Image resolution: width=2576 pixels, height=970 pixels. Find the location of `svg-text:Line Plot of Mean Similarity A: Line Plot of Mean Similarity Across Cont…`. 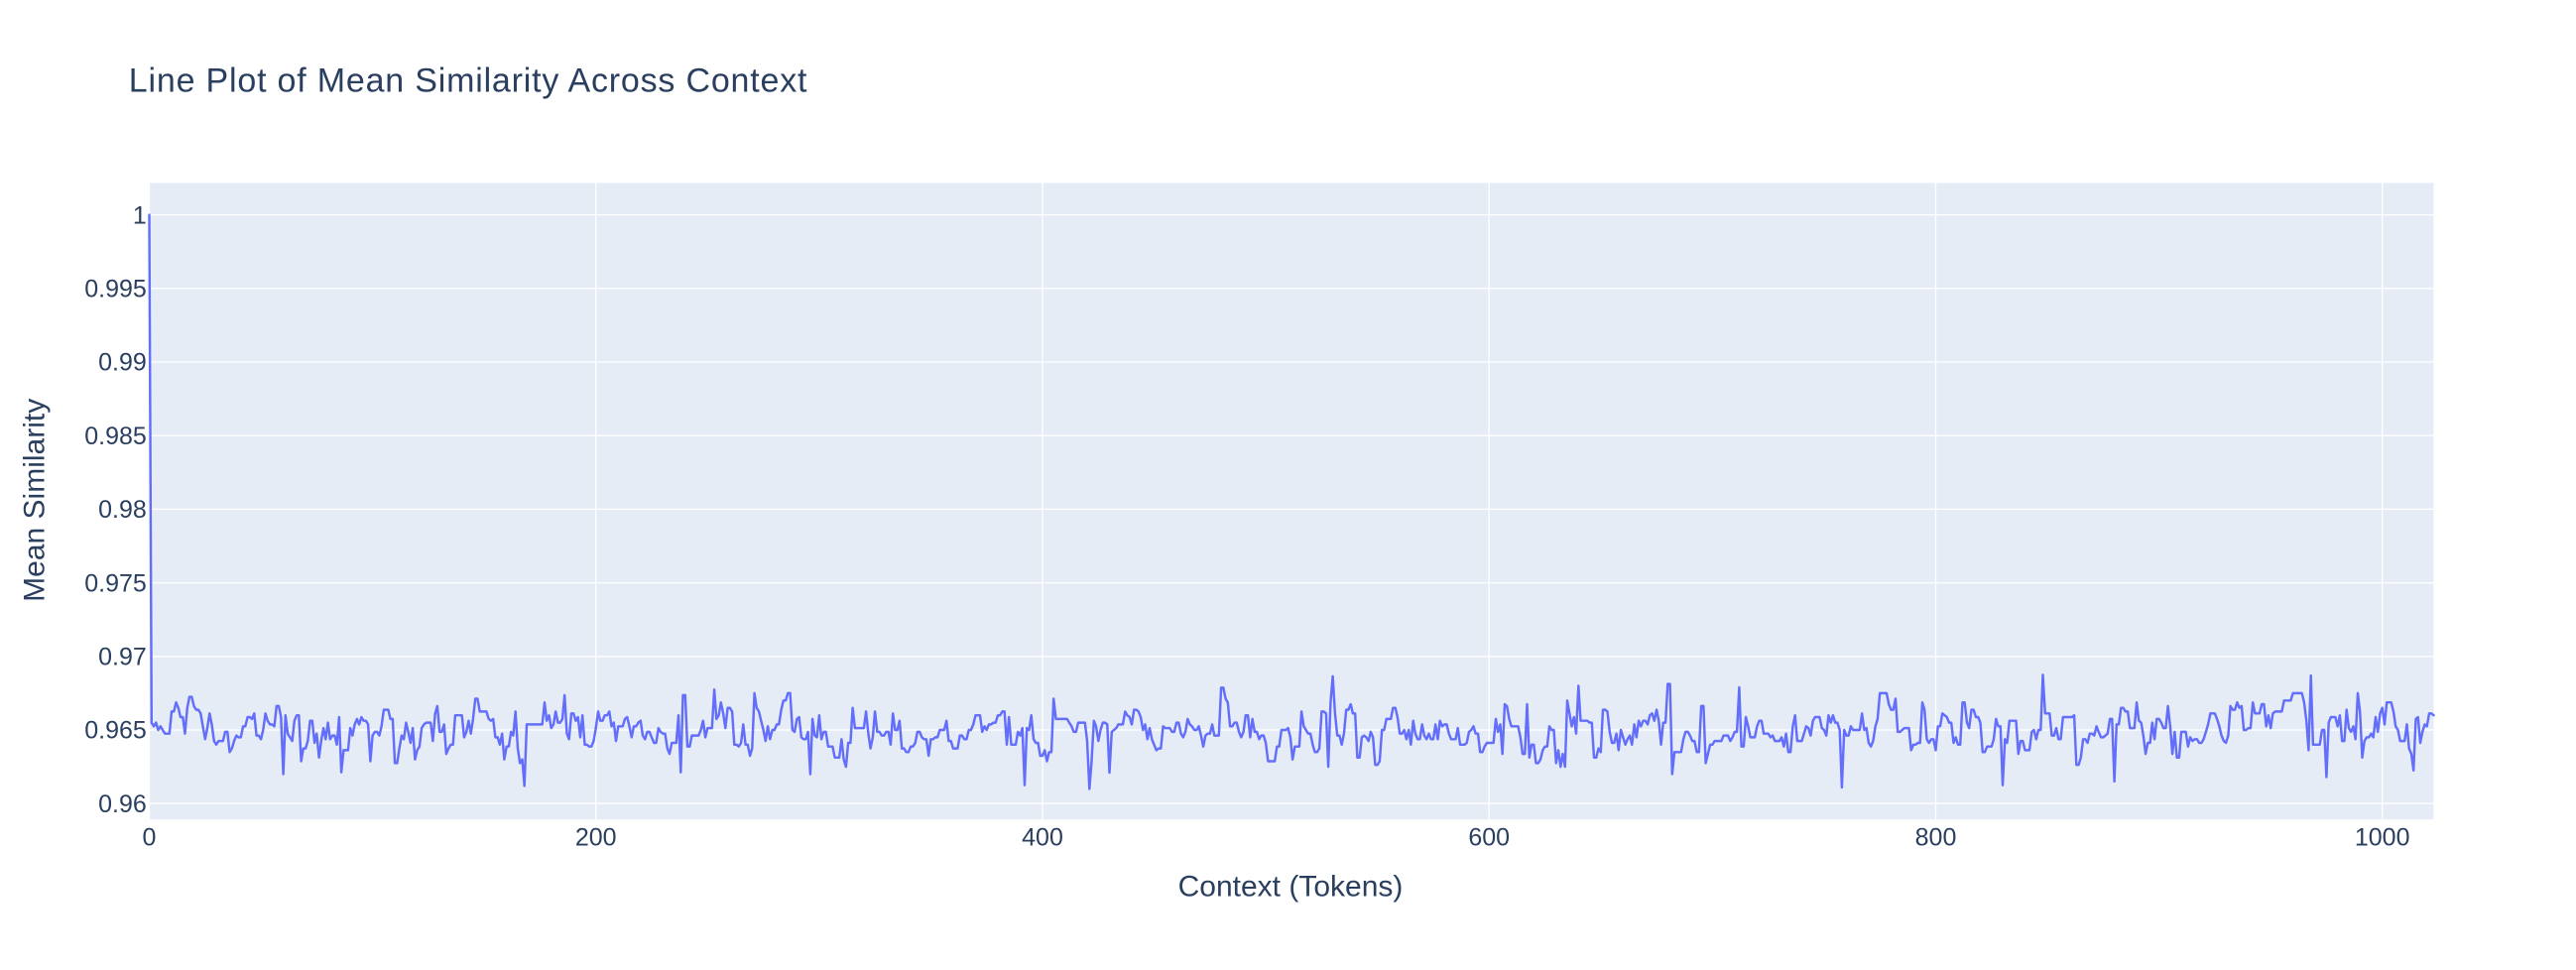

svg-text:Line Plot of Mean Similarity A: Line Plot of Mean Similarity Across Cont… is located at coordinates (468, 80).